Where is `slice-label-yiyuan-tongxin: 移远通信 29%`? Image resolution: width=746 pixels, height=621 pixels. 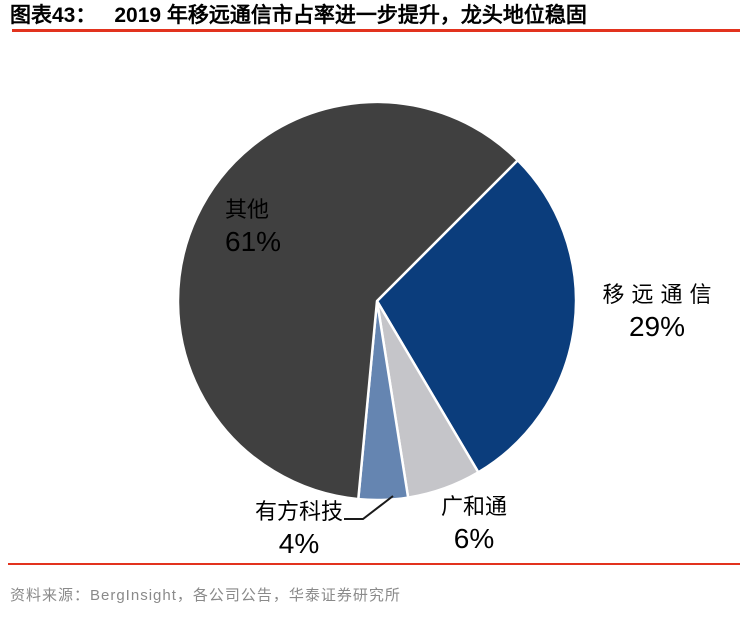
slice-label-yiyuan-tongxin: 移远通信 29% is located at coordinates (657, 312).